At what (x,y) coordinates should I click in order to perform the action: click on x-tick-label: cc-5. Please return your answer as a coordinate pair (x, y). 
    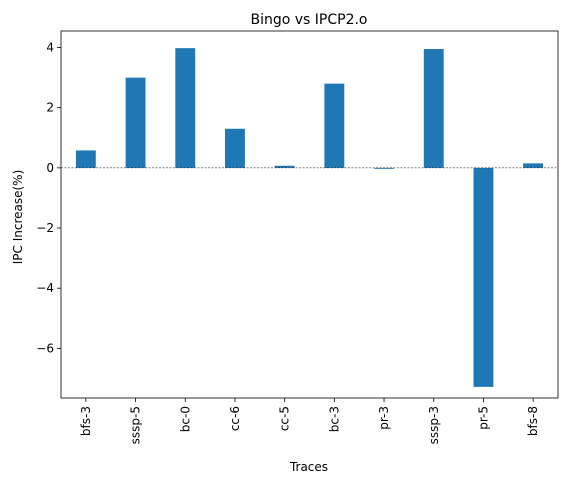
    Looking at the image, I should click on (285, 418).